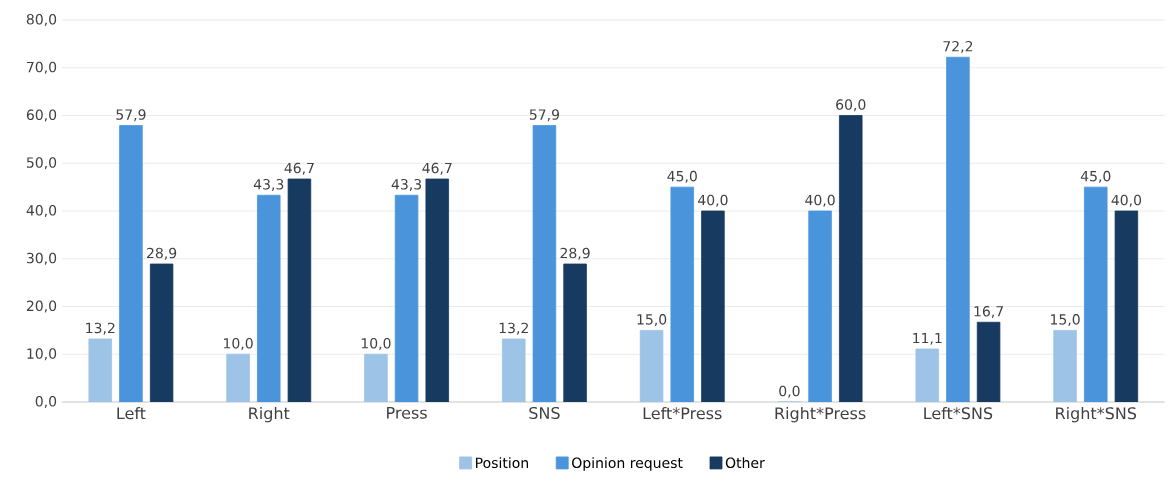 The image size is (1168, 492). What do you see at coordinates (41, 306) in the screenshot?
I see `y-tick-label: 20,0` at bounding box center [41, 306].